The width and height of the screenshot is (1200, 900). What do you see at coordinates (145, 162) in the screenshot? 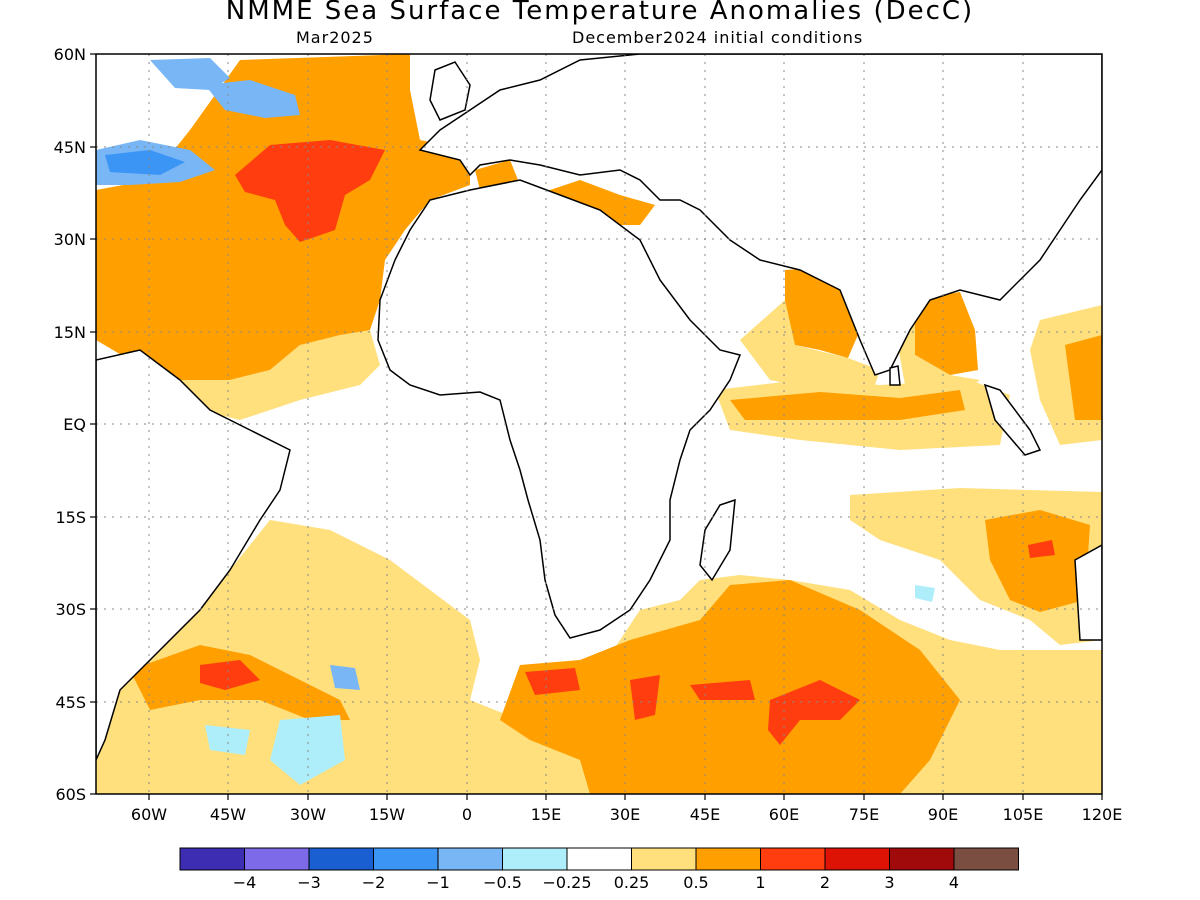
I see `nw-atlantic-cool-core` at bounding box center [145, 162].